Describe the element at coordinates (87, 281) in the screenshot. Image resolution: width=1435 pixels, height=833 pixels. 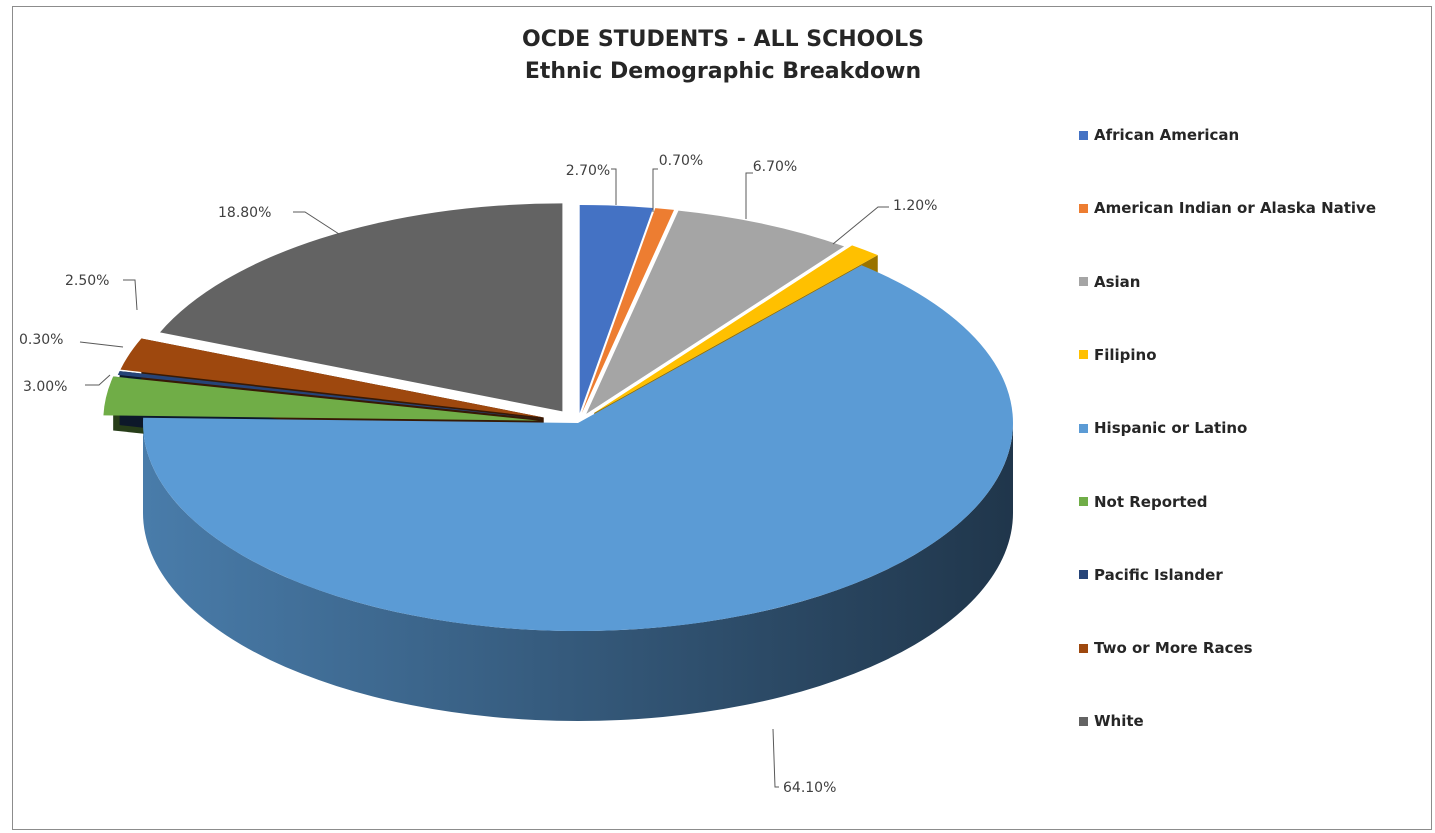
I see `data-label: 2.50%` at that location.